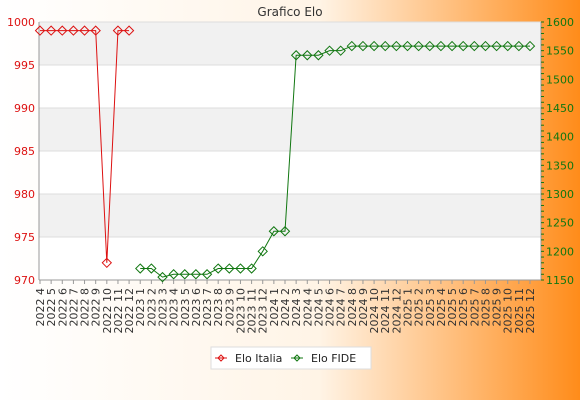 The height and width of the screenshot is (404, 580). Describe the element at coordinates (374, 311) in the screenshot. I see `x-tick-label: 2024 10` at that location.